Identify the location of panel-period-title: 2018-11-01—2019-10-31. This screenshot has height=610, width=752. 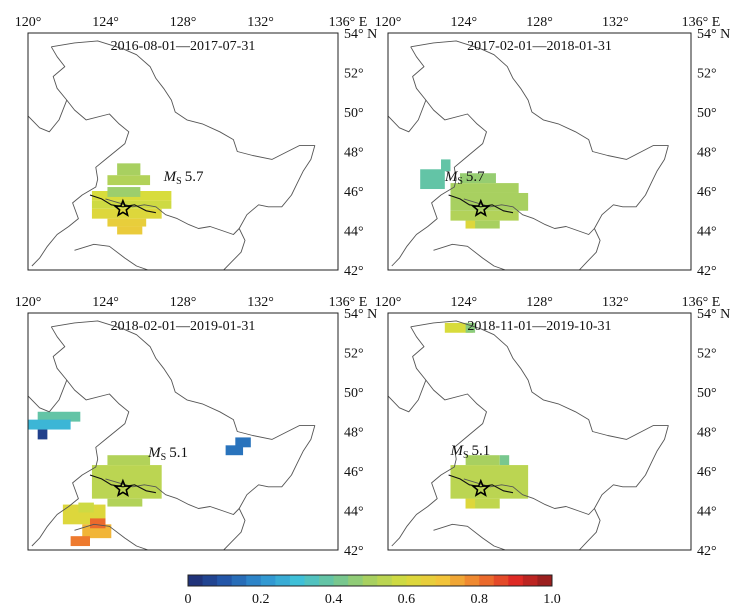
(539, 326).